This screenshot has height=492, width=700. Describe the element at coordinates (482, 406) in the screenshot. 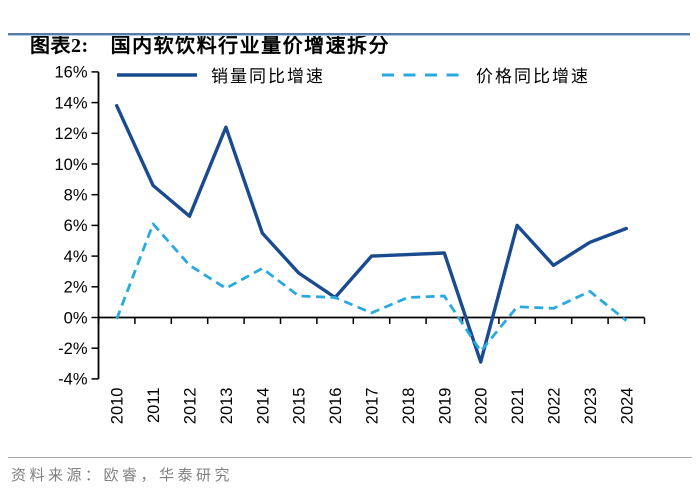

I see `x-axis-label: 2020` at that location.